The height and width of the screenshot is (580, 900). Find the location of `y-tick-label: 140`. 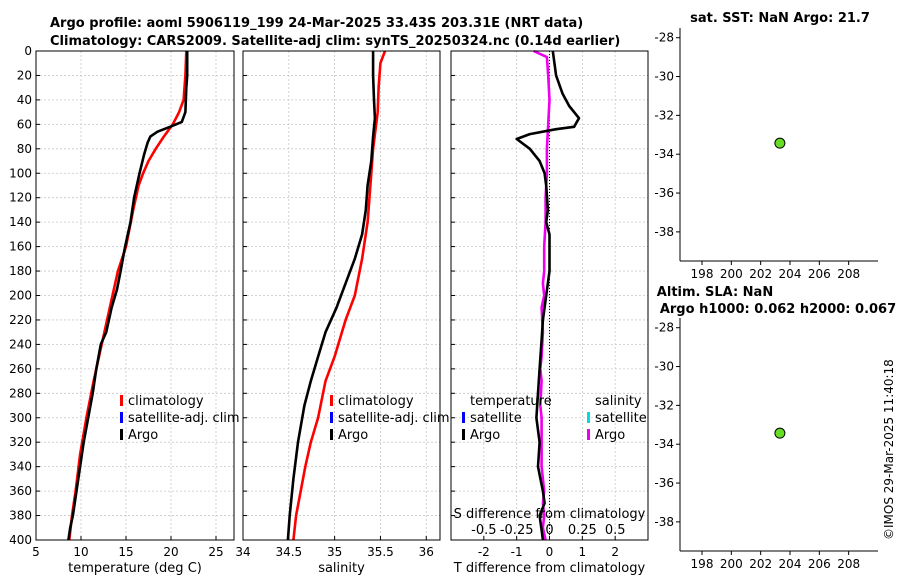

y-tick-label: 140 is located at coordinates (20, 222).